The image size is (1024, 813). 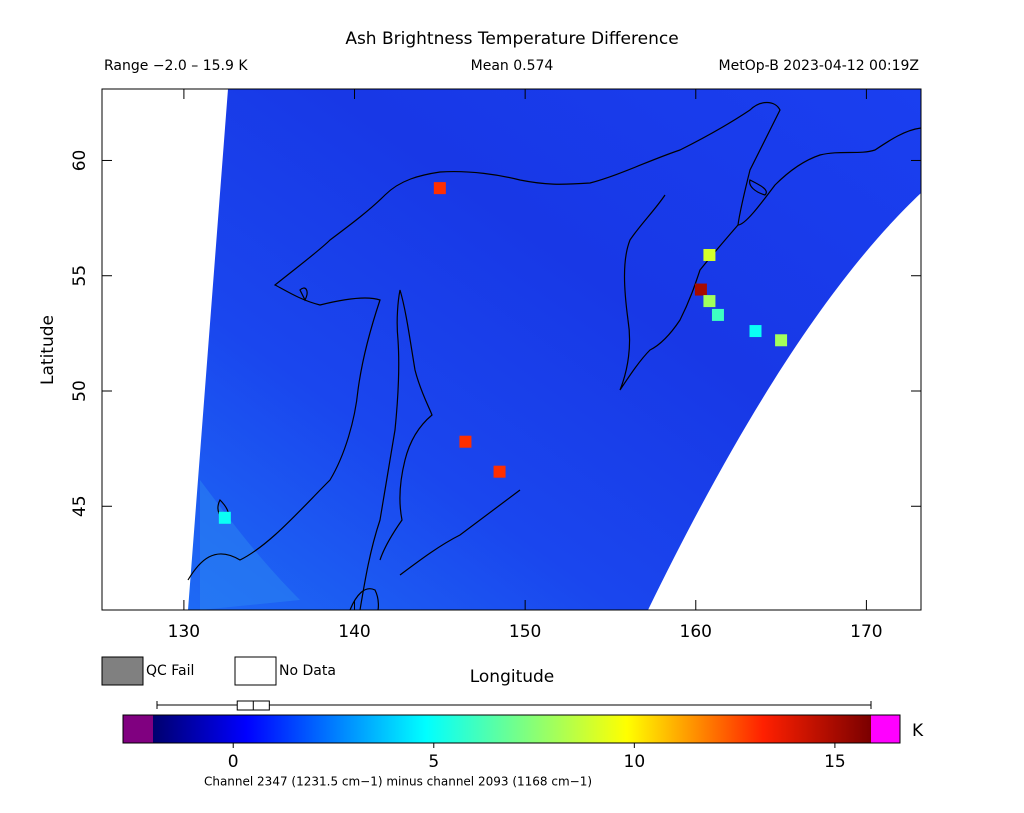 What do you see at coordinates (866, 632) in the screenshot?
I see `x-tick-label: 170` at bounding box center [866, 632].